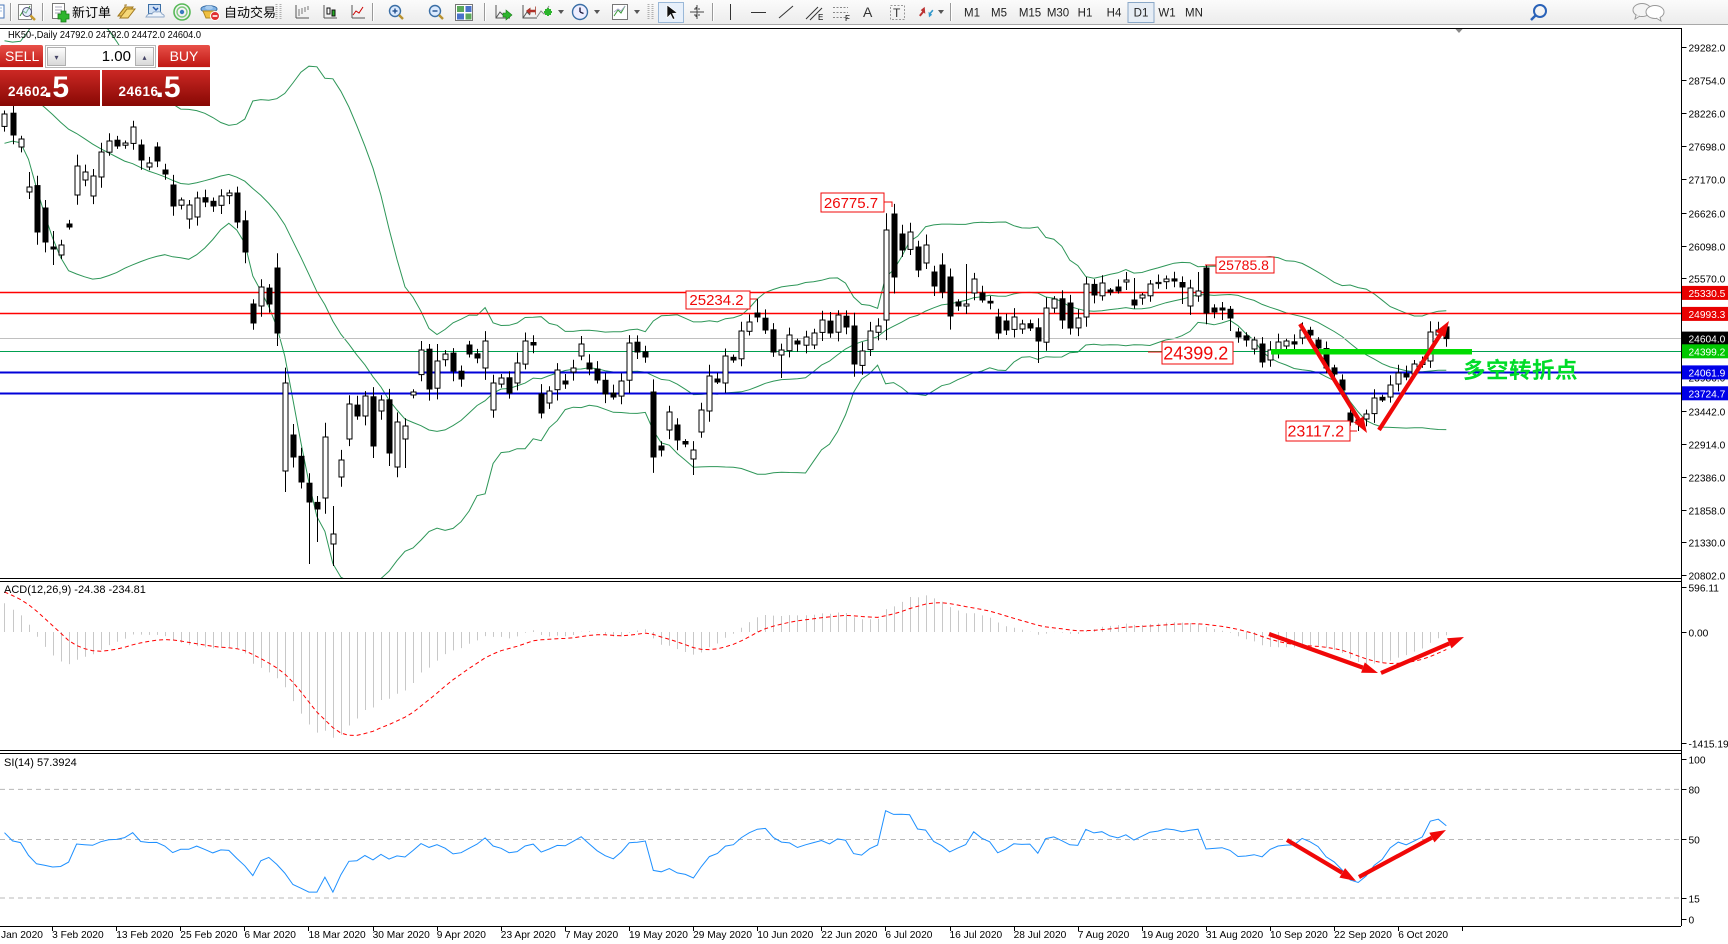  What do you see at coordinates (209, 935) in the screenshot?
I see `svg-text: 25 Feb 2020` at bounding box center [209, 935].